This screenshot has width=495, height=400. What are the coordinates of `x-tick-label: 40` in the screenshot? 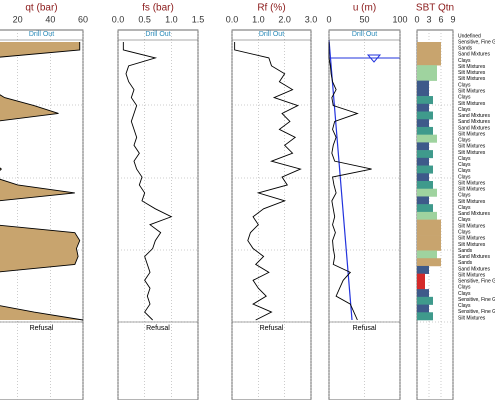 It's located at (50, 19).